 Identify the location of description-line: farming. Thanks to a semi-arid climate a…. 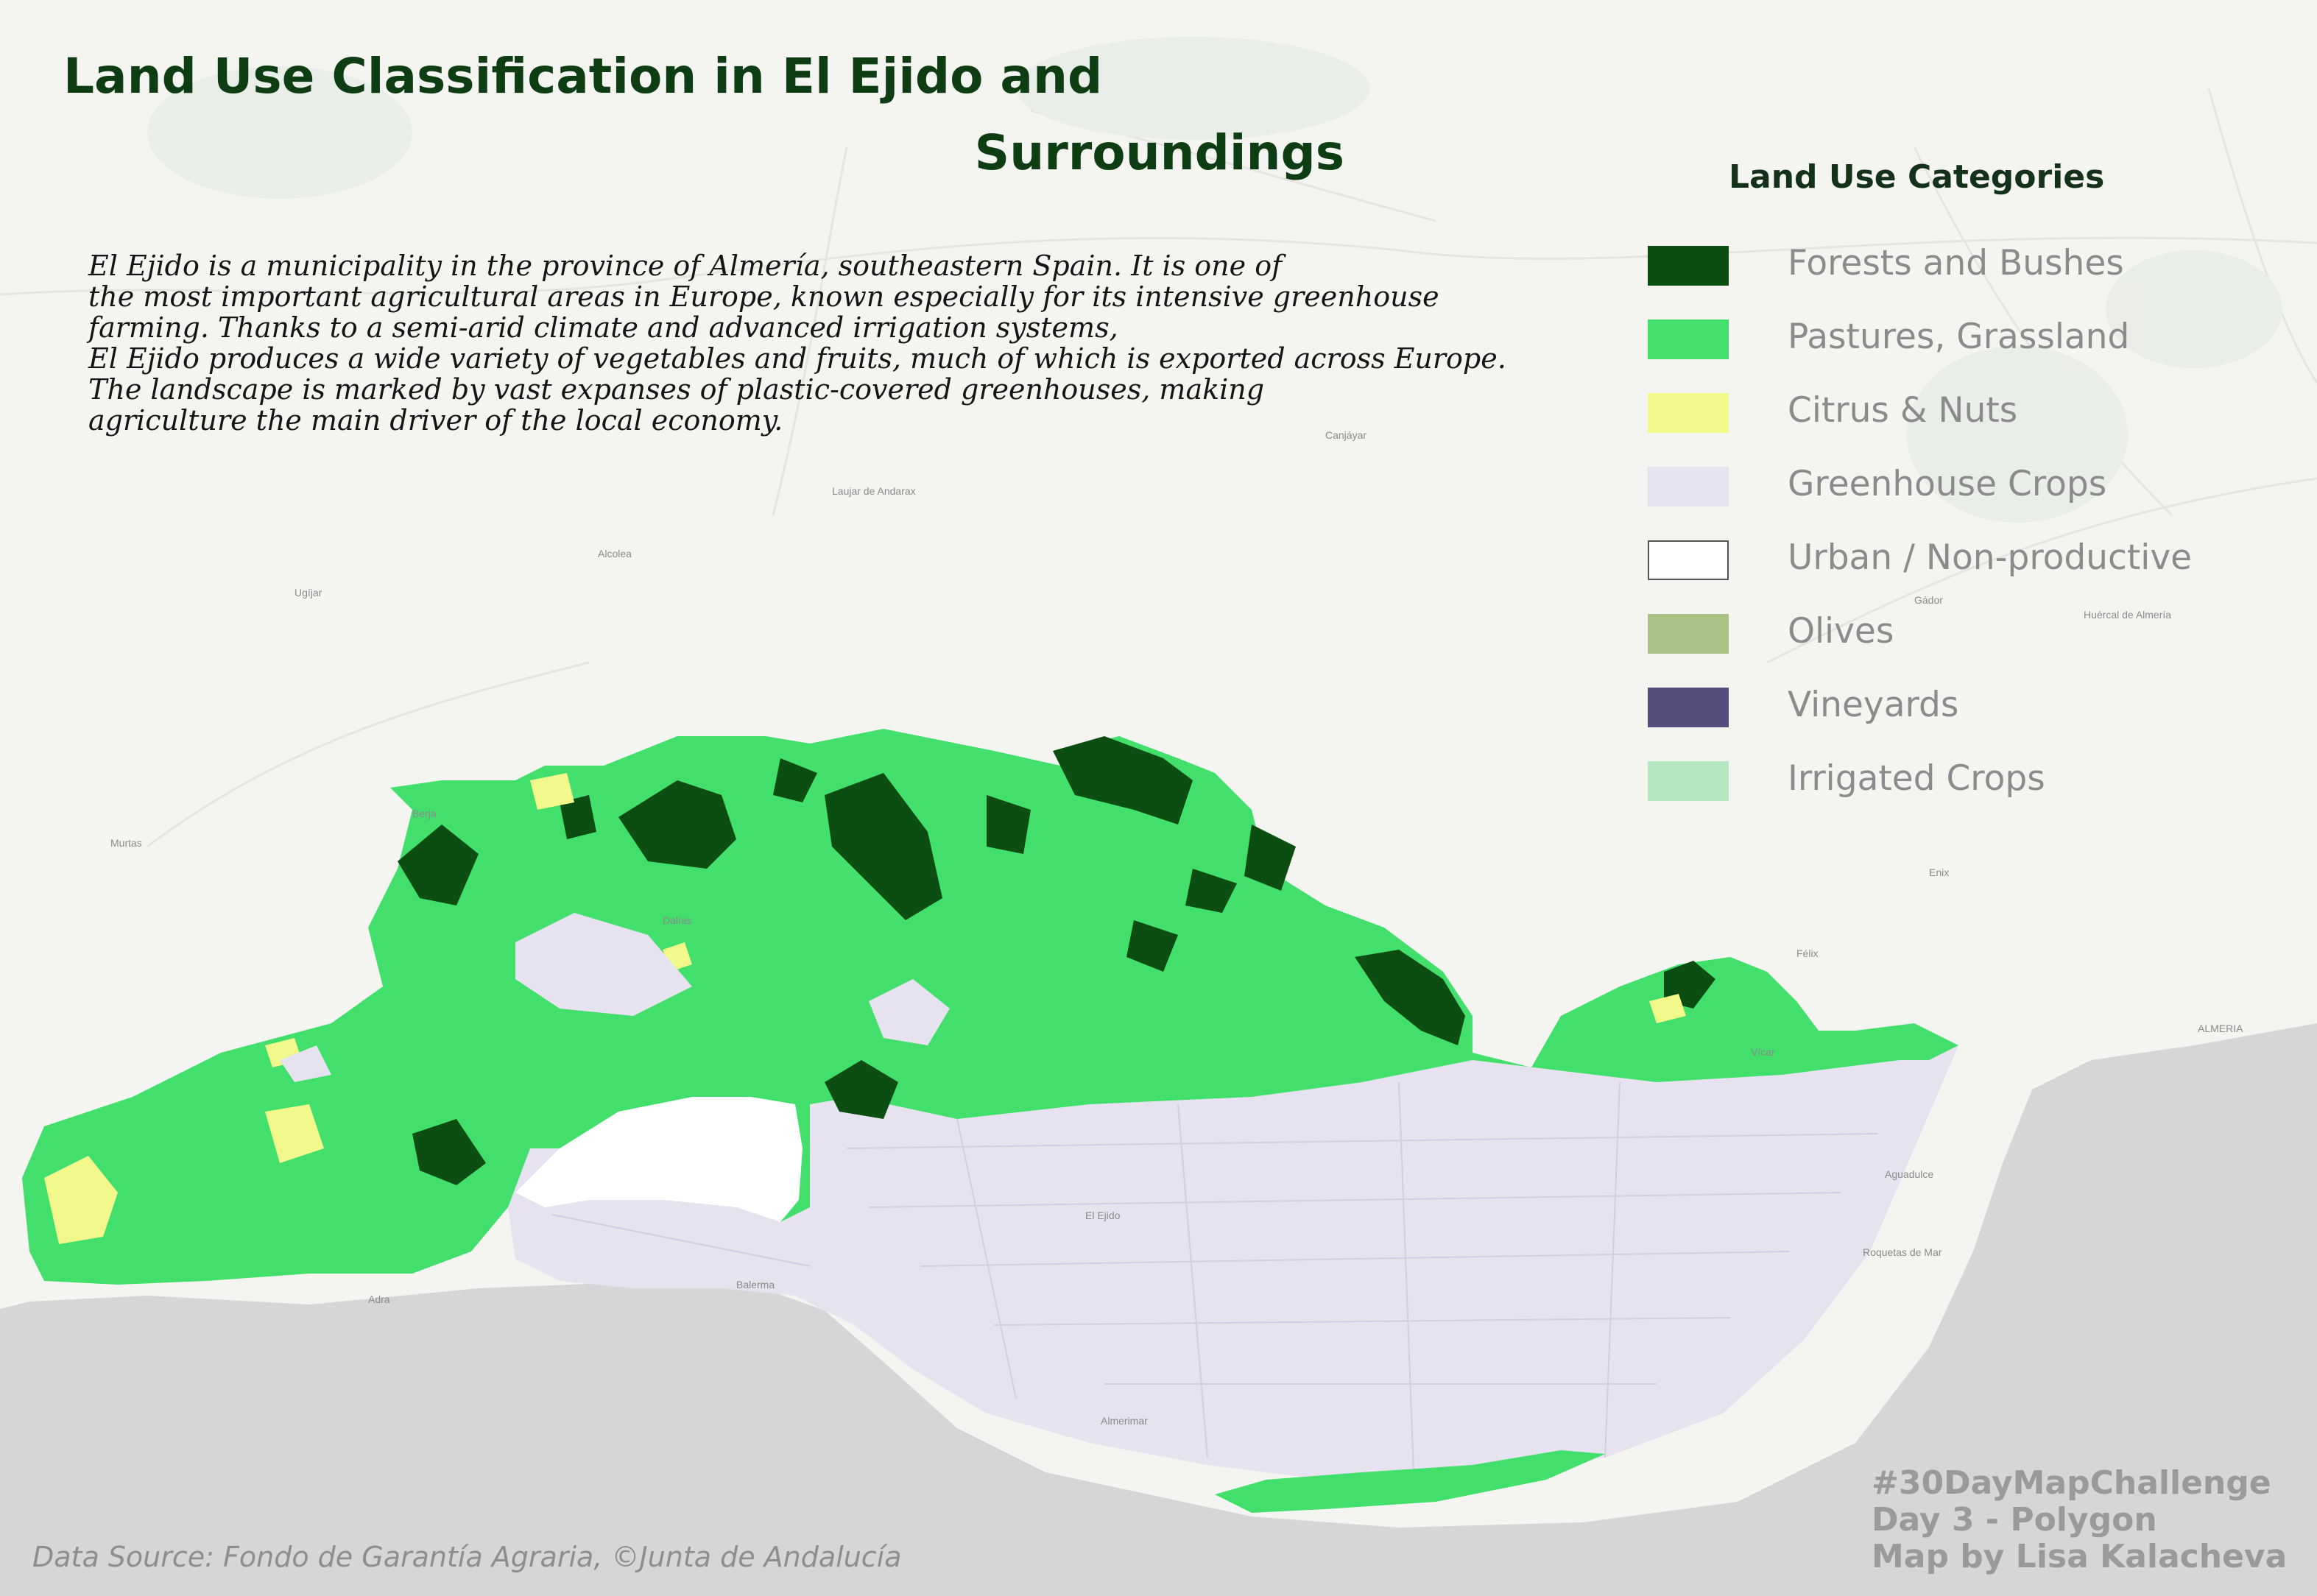
(603, 327).